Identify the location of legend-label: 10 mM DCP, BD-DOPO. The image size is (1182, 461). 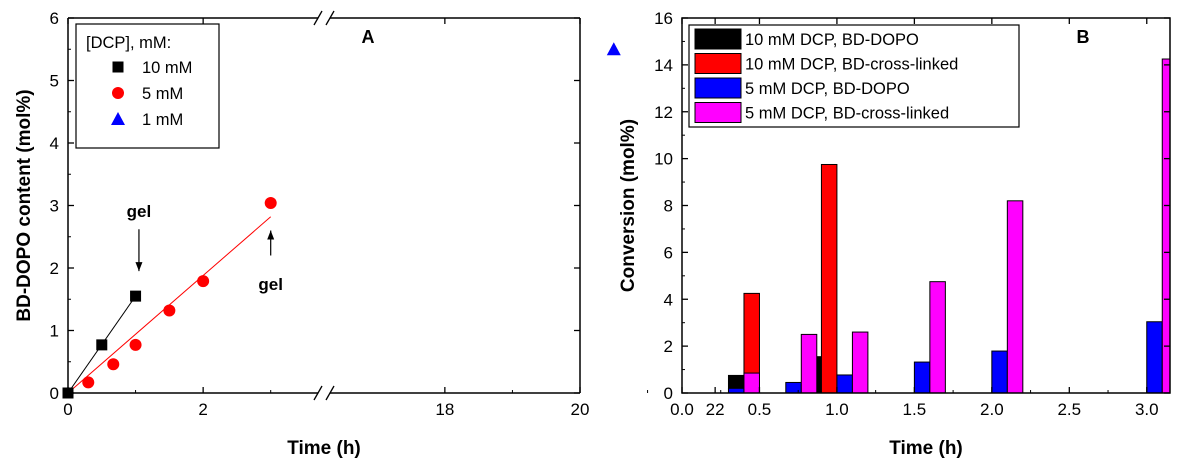
(832, 40).